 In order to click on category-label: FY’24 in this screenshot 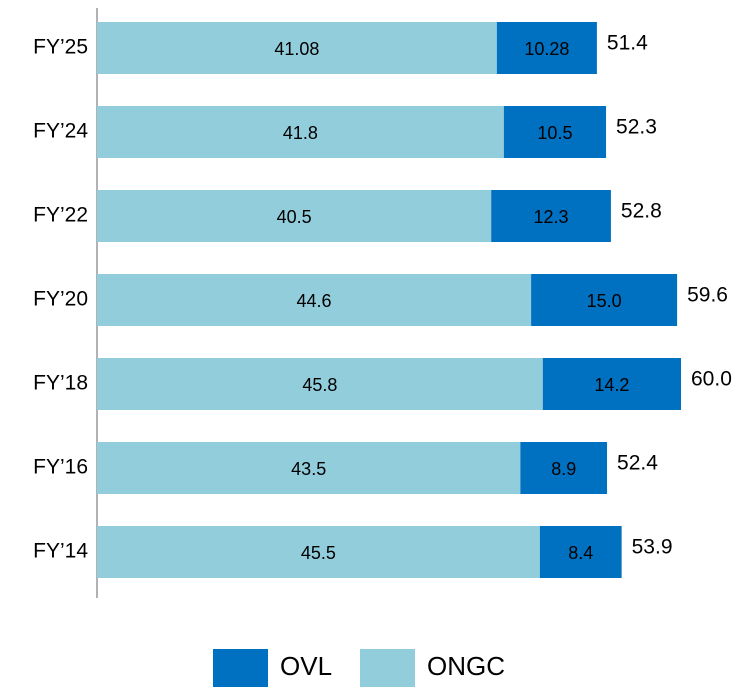, I will do `click(60, 131)`.